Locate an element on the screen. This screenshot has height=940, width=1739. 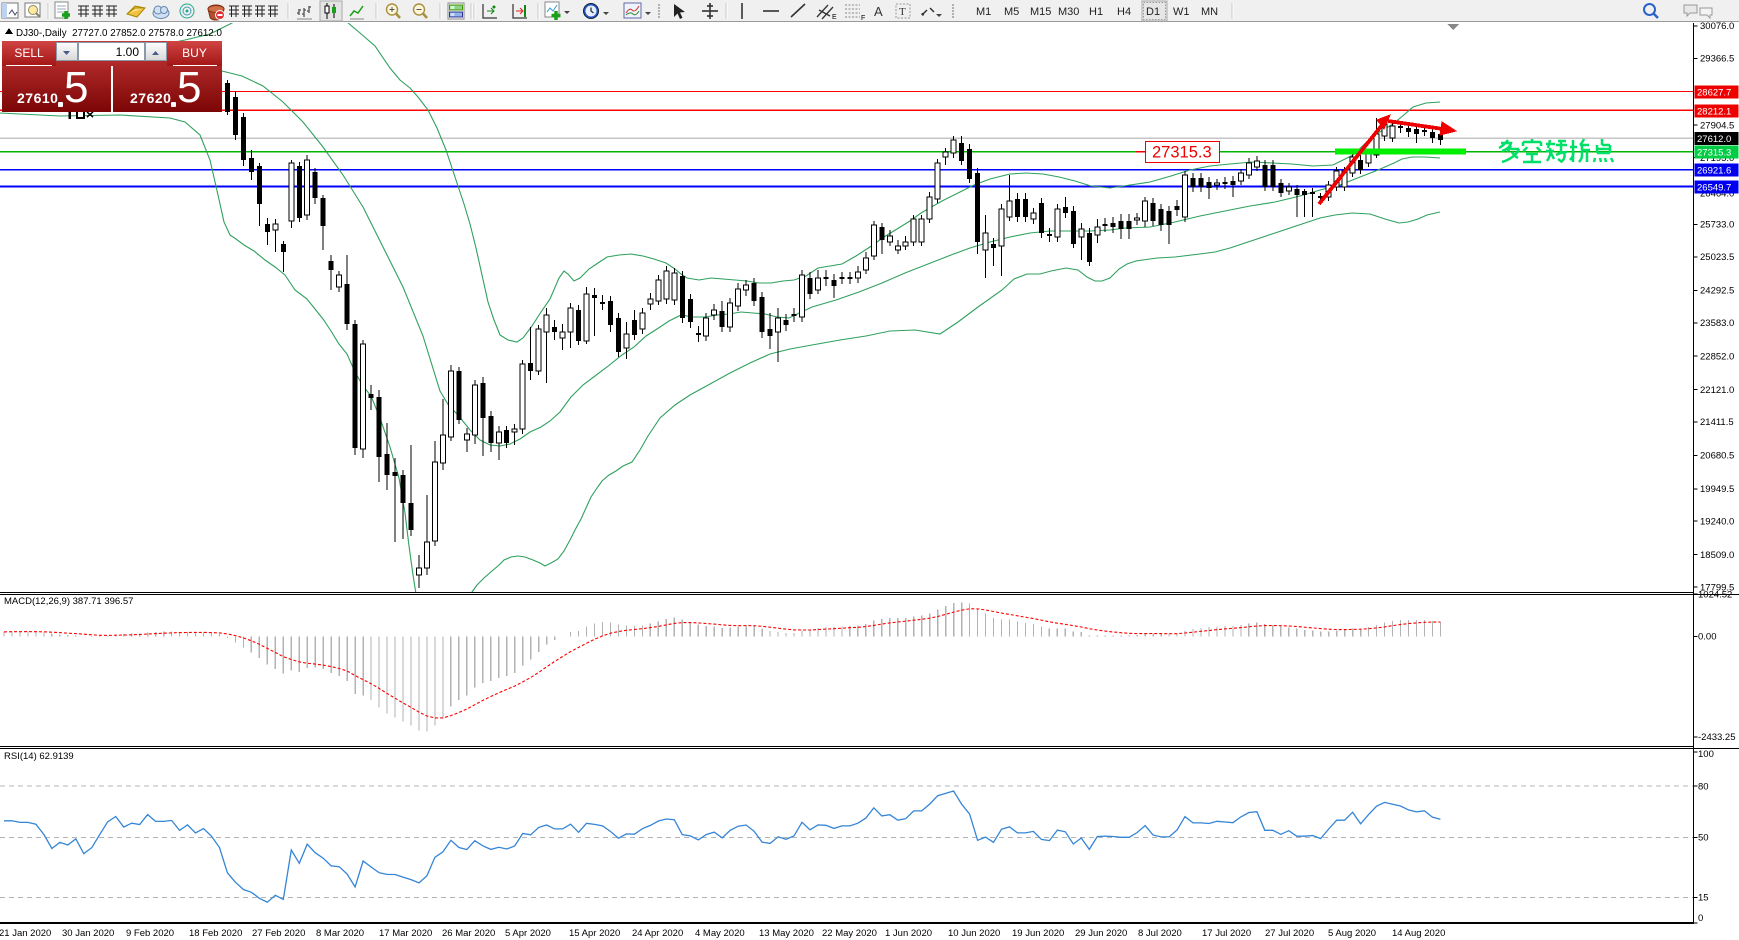
svg-text: 28212.1 is located at coordinates (1714, 112).